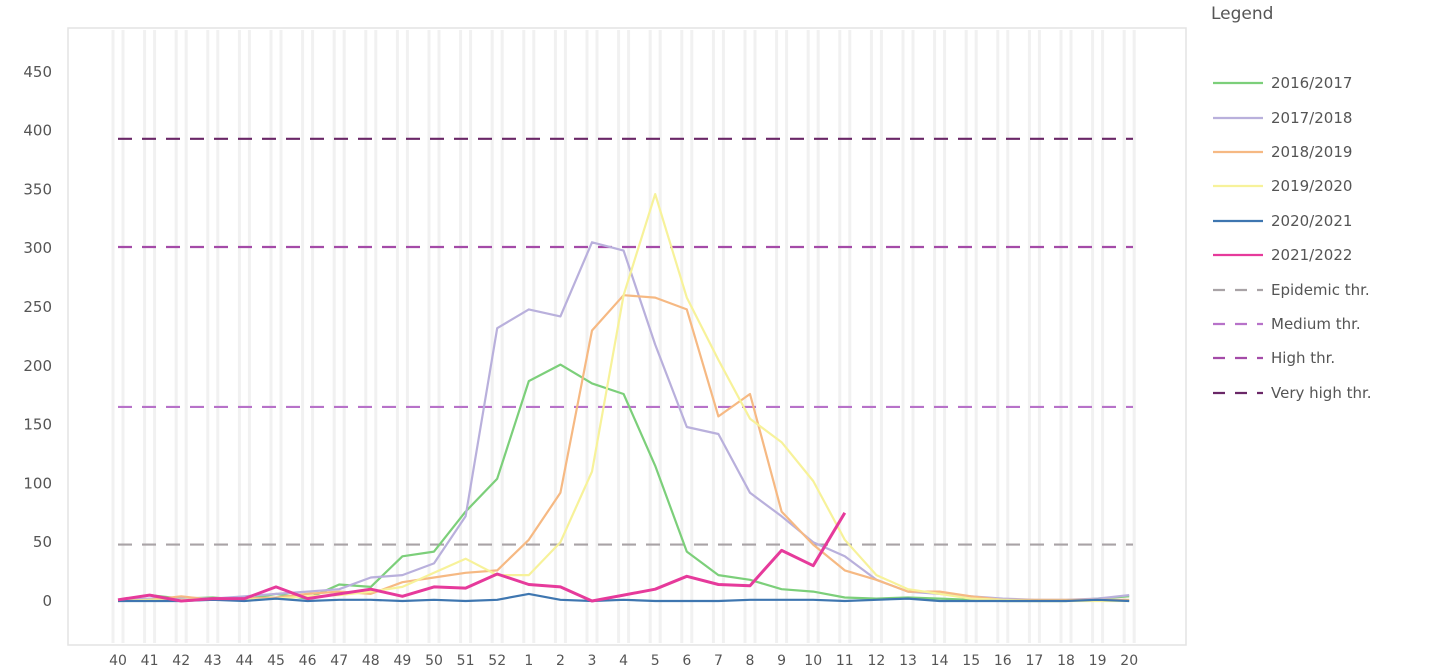 The image size is (1433, 669). Describe the element at coordinates (181, 661) in the screenshot. I see `x-tick-label: 42` at that location.